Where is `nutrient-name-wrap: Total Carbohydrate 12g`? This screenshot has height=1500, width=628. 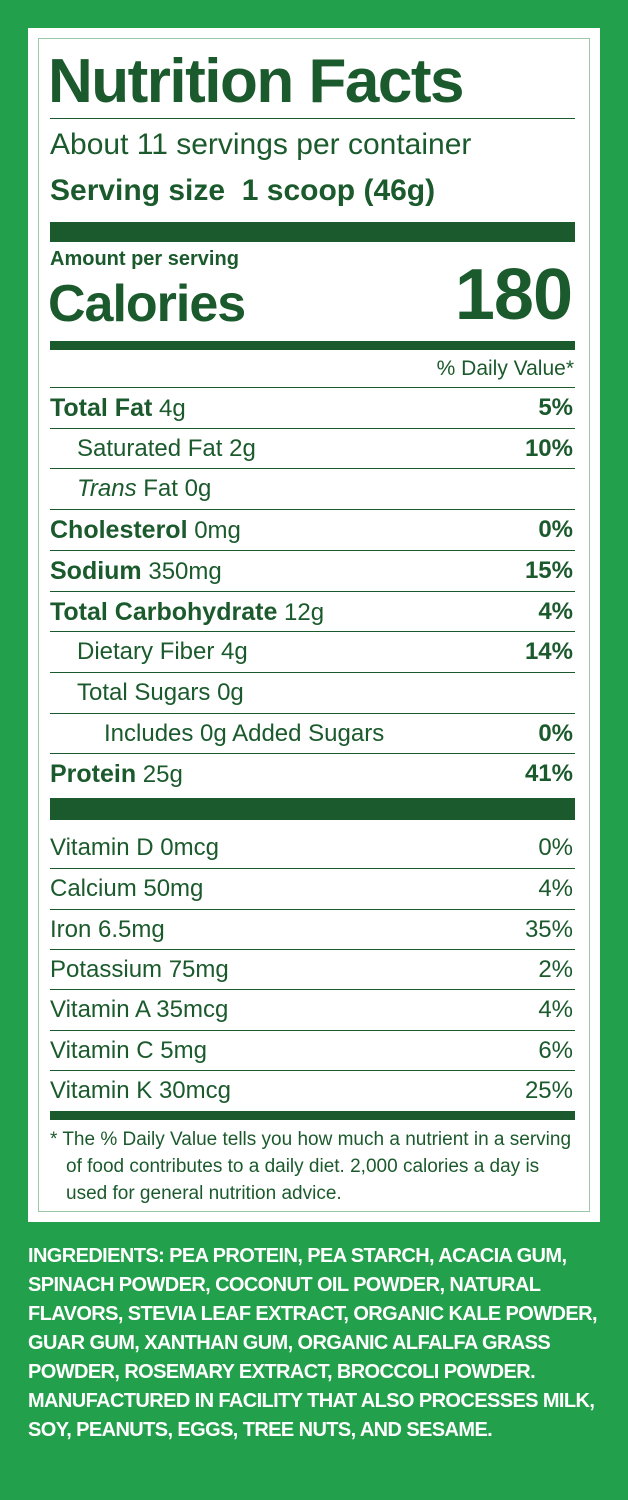
nutrient-name-wrap: Total Carbohydrate 12g is located at coordinates (187, 611).